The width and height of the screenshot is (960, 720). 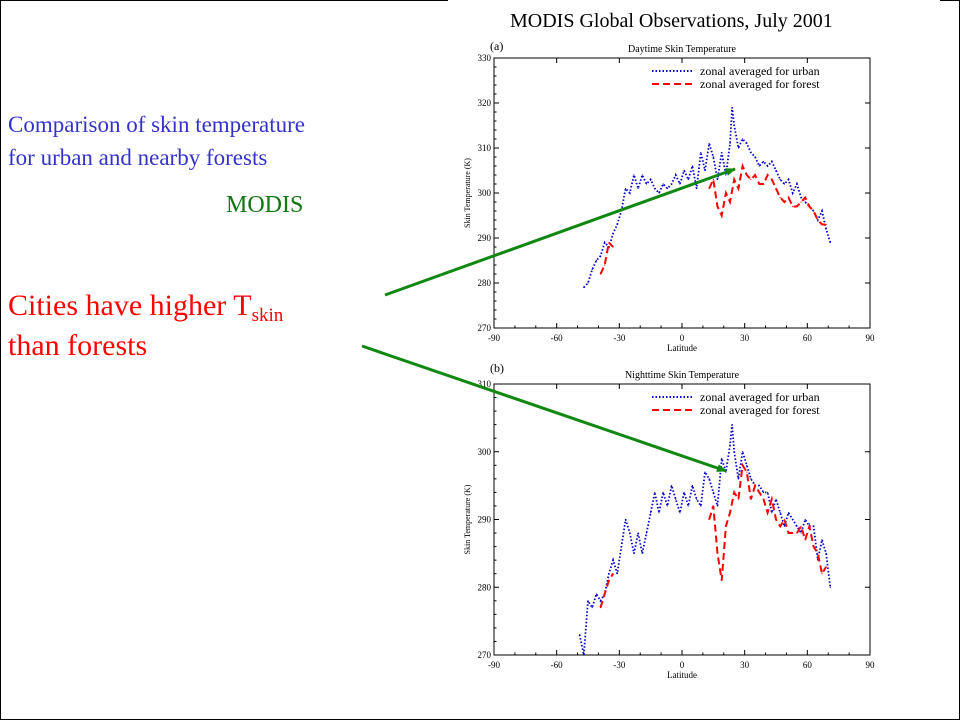 What do you see at coordinates (682, 665) in the screenshot?
I see `x-tick-label: 0` at bounding box center [682, 665].